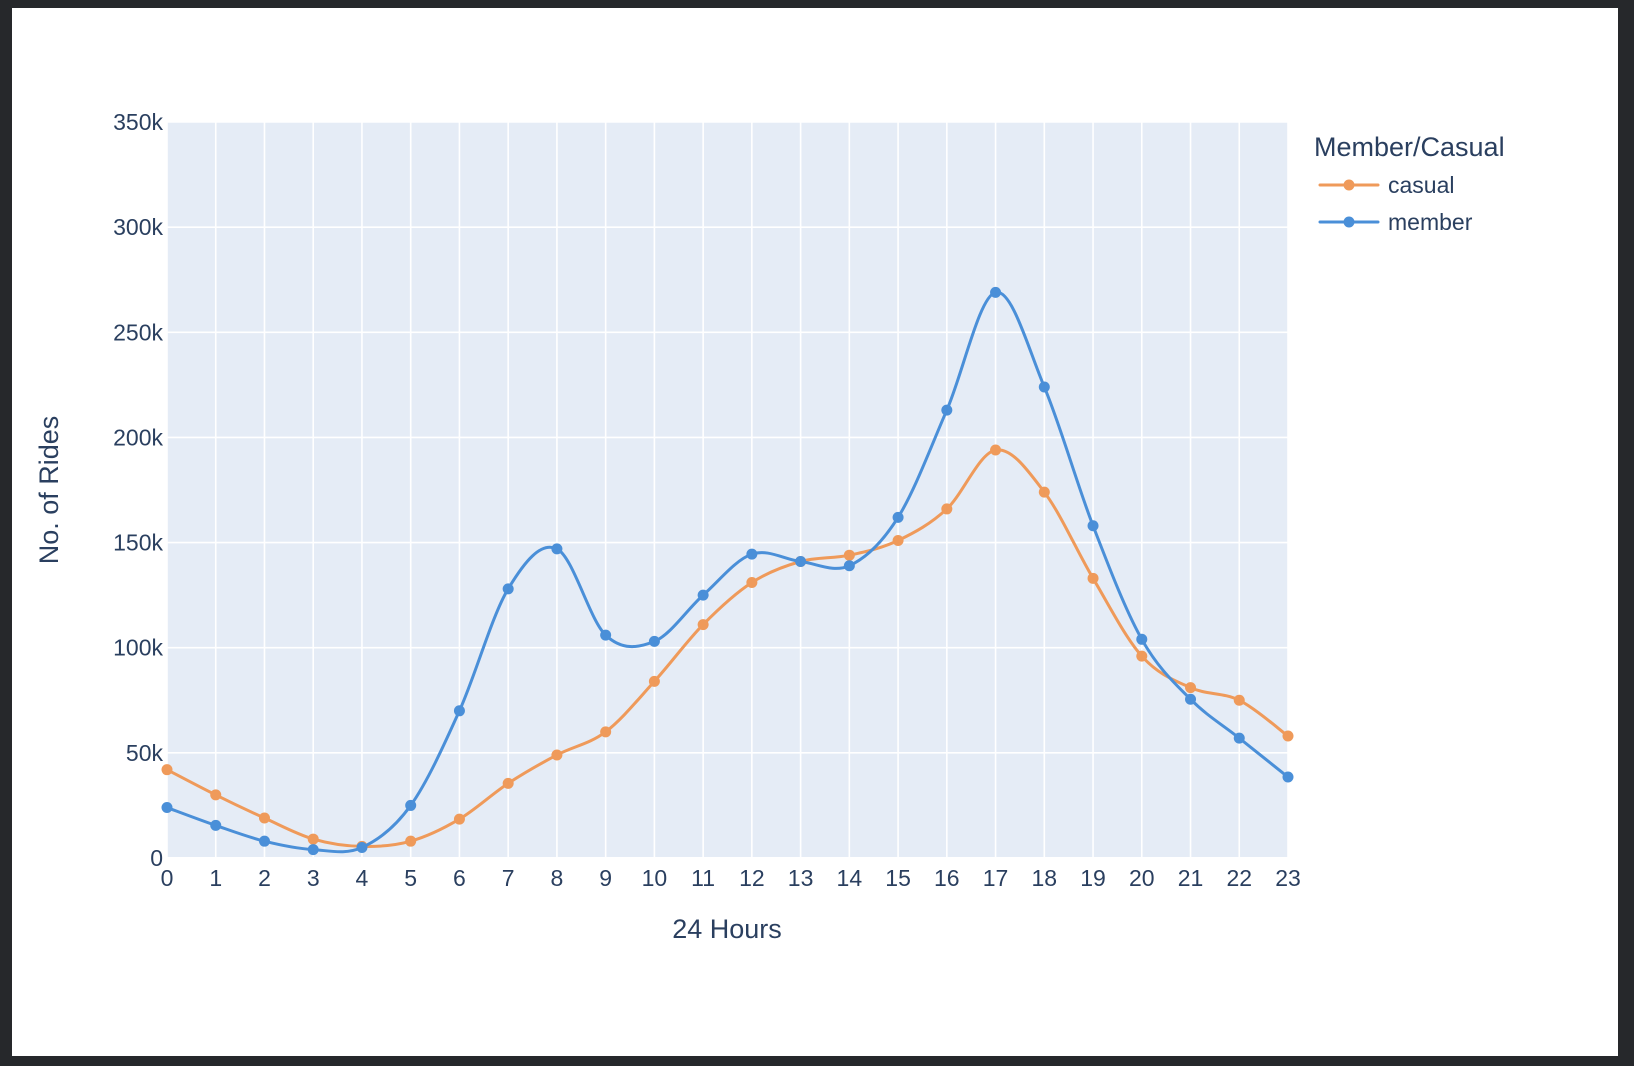 The height and width of the screenshot is (1066, 1634). What do you see at coordinates (138, 437) in the screenshot?
I see `y-tick-label: 200k` at bounding box center [138, 437].